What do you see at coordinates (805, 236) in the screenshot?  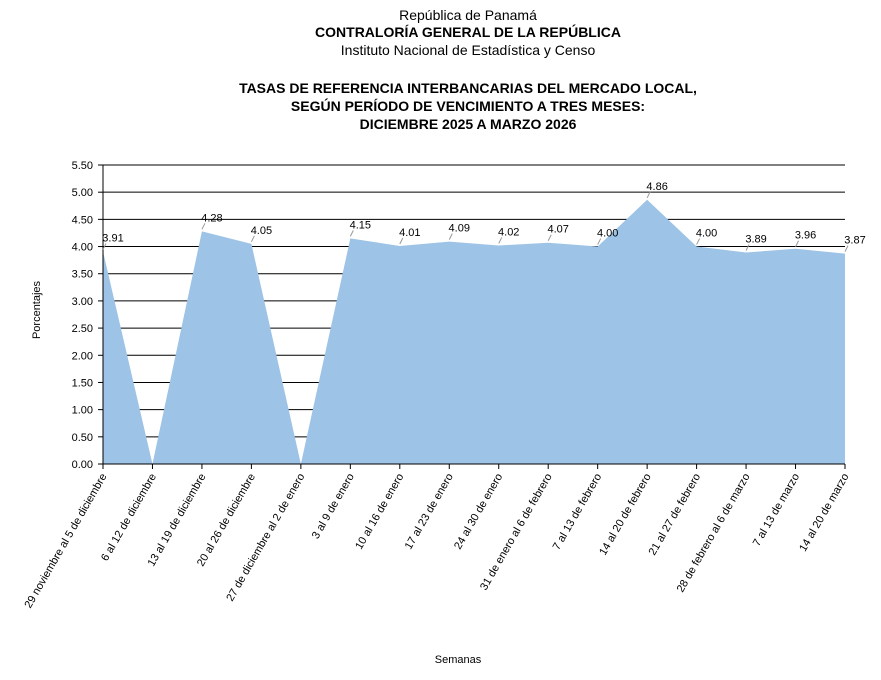 I see `data-label: 3.96` at bounding box center [805, 236].